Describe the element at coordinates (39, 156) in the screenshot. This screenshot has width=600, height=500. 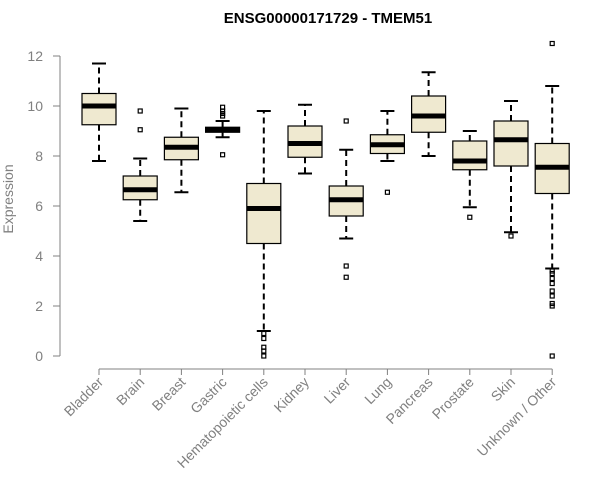
I see `y-tick-label-8: 8` at that location.